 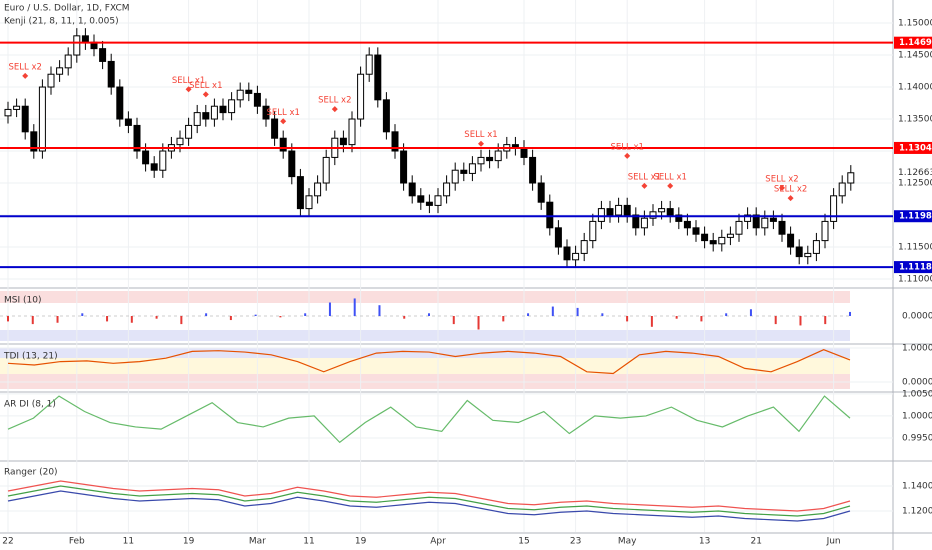 What do you see at coordinates (913, 147) in the screenshot?
I see `level-tag` at bounding box center [913, 147].